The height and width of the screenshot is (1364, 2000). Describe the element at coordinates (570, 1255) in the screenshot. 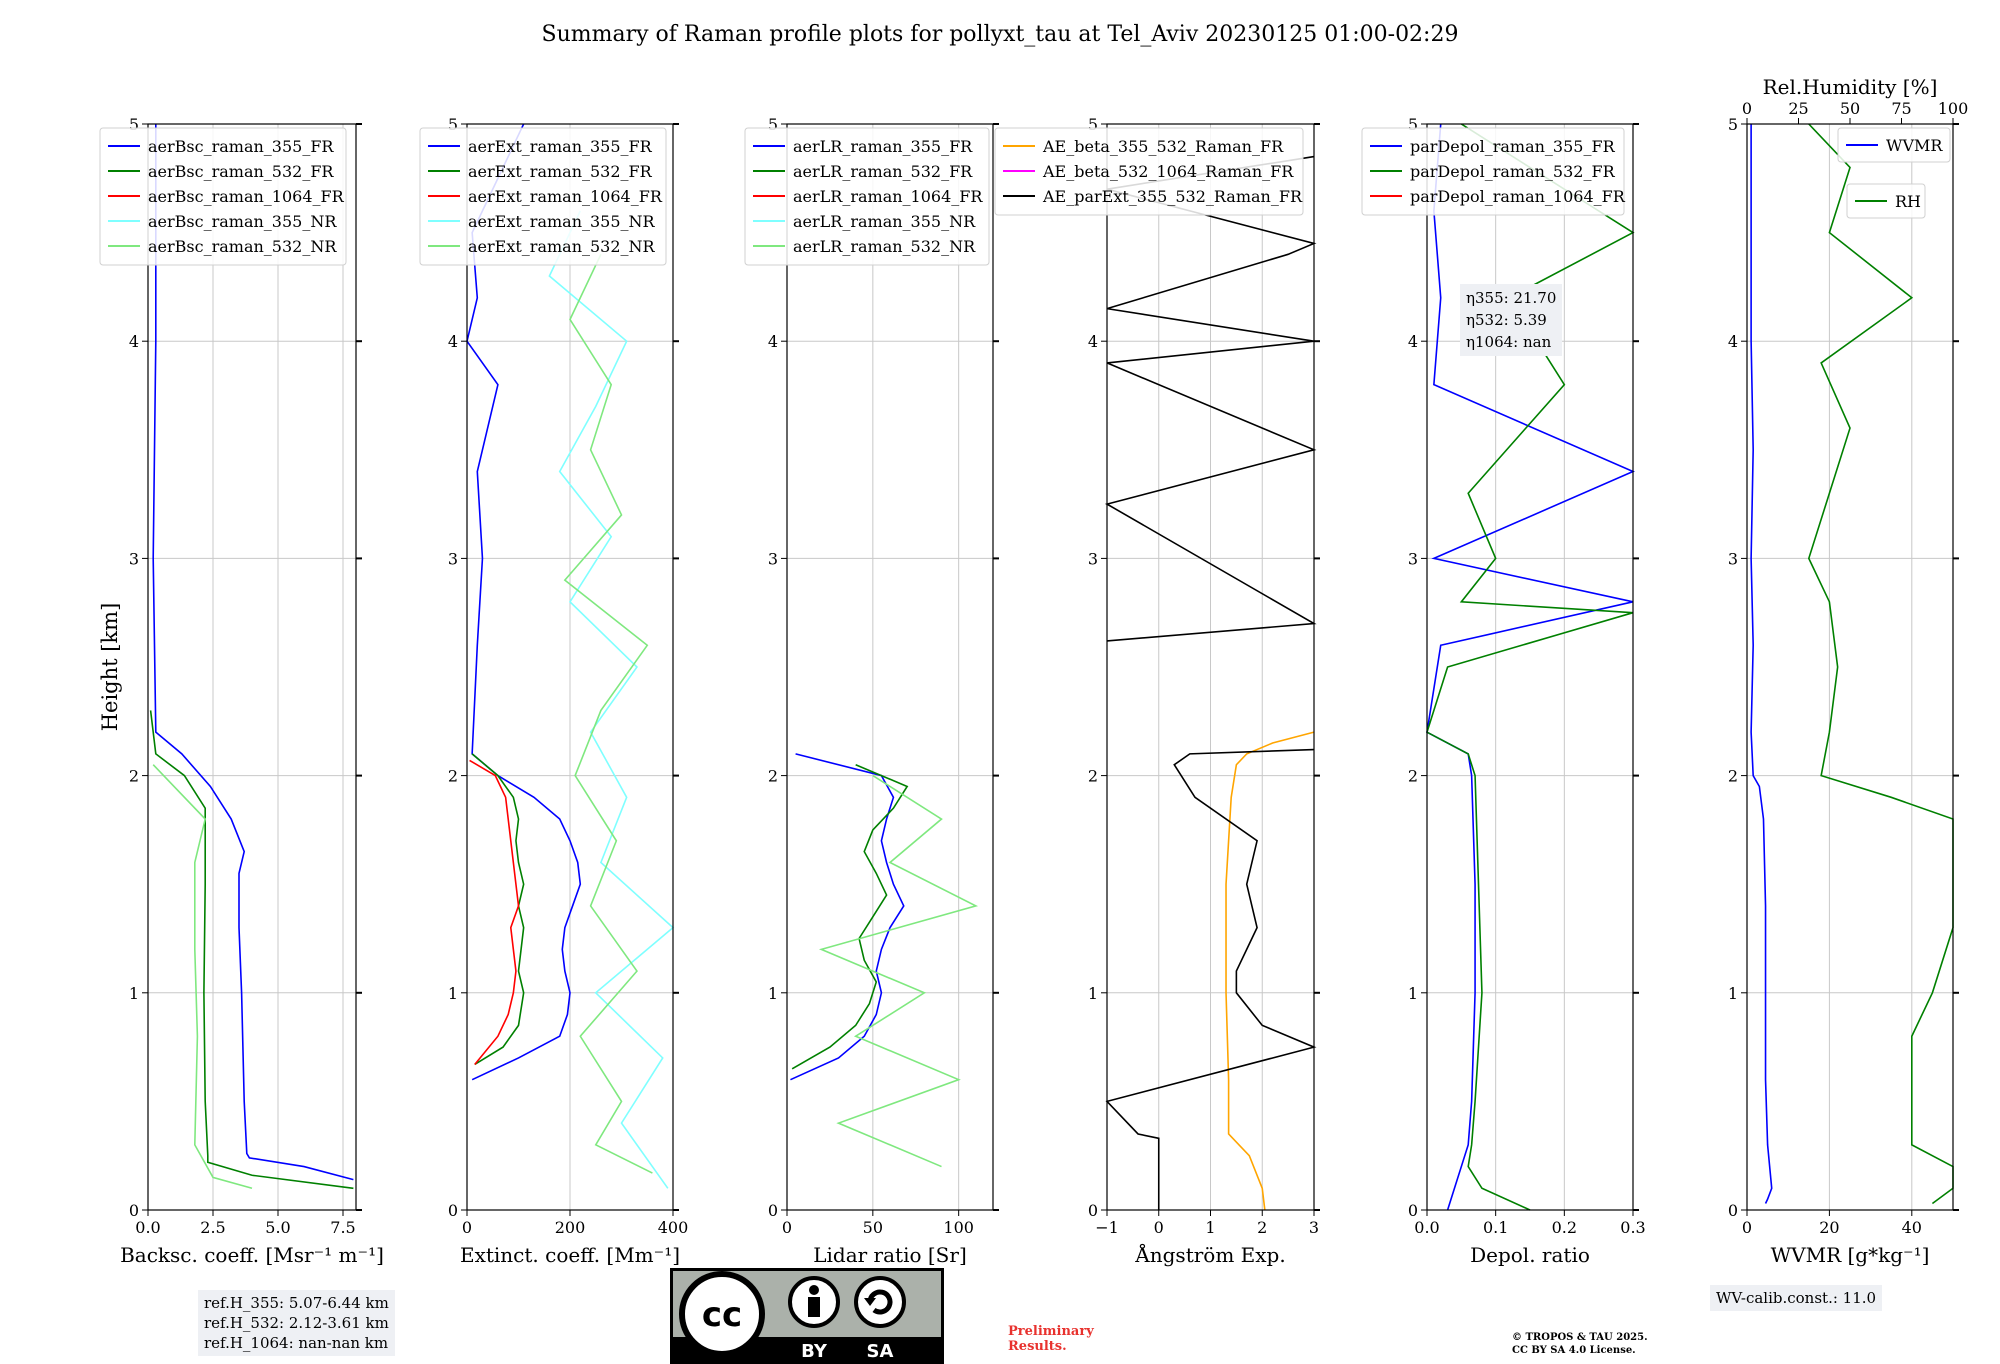

I see `x-axis-label: Extinct. coeff. [Mm⁻¹]` at that location.